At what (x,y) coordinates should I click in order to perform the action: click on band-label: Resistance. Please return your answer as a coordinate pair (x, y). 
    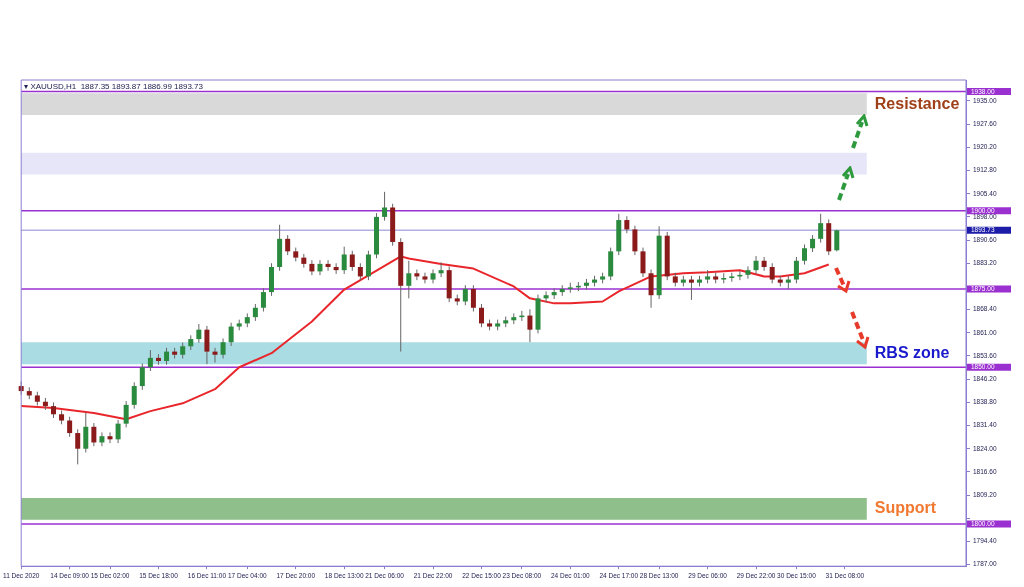
    Looking at the image, I should click on (917, 103).